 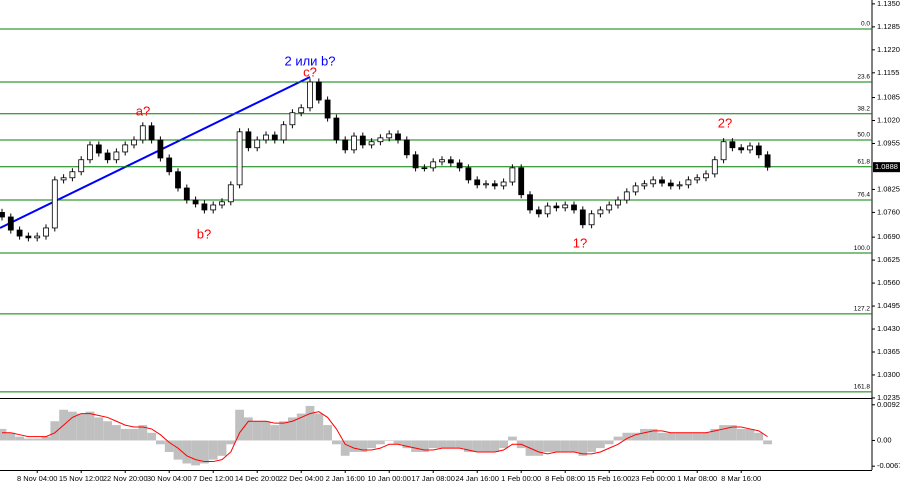 I want to click on y-tick-label: 1.1350, so click(x=888, y=4).